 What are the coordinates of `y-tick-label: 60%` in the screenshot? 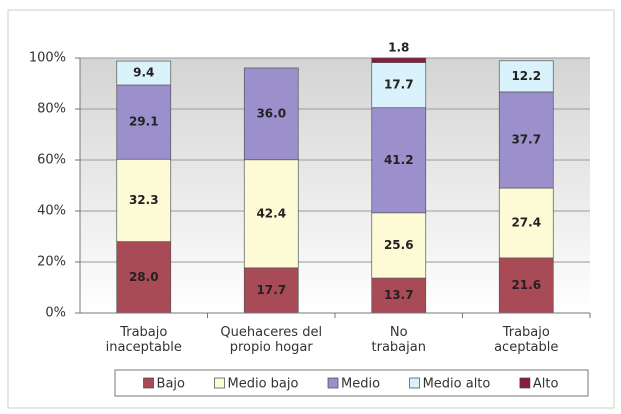 It's located at (51, 160).